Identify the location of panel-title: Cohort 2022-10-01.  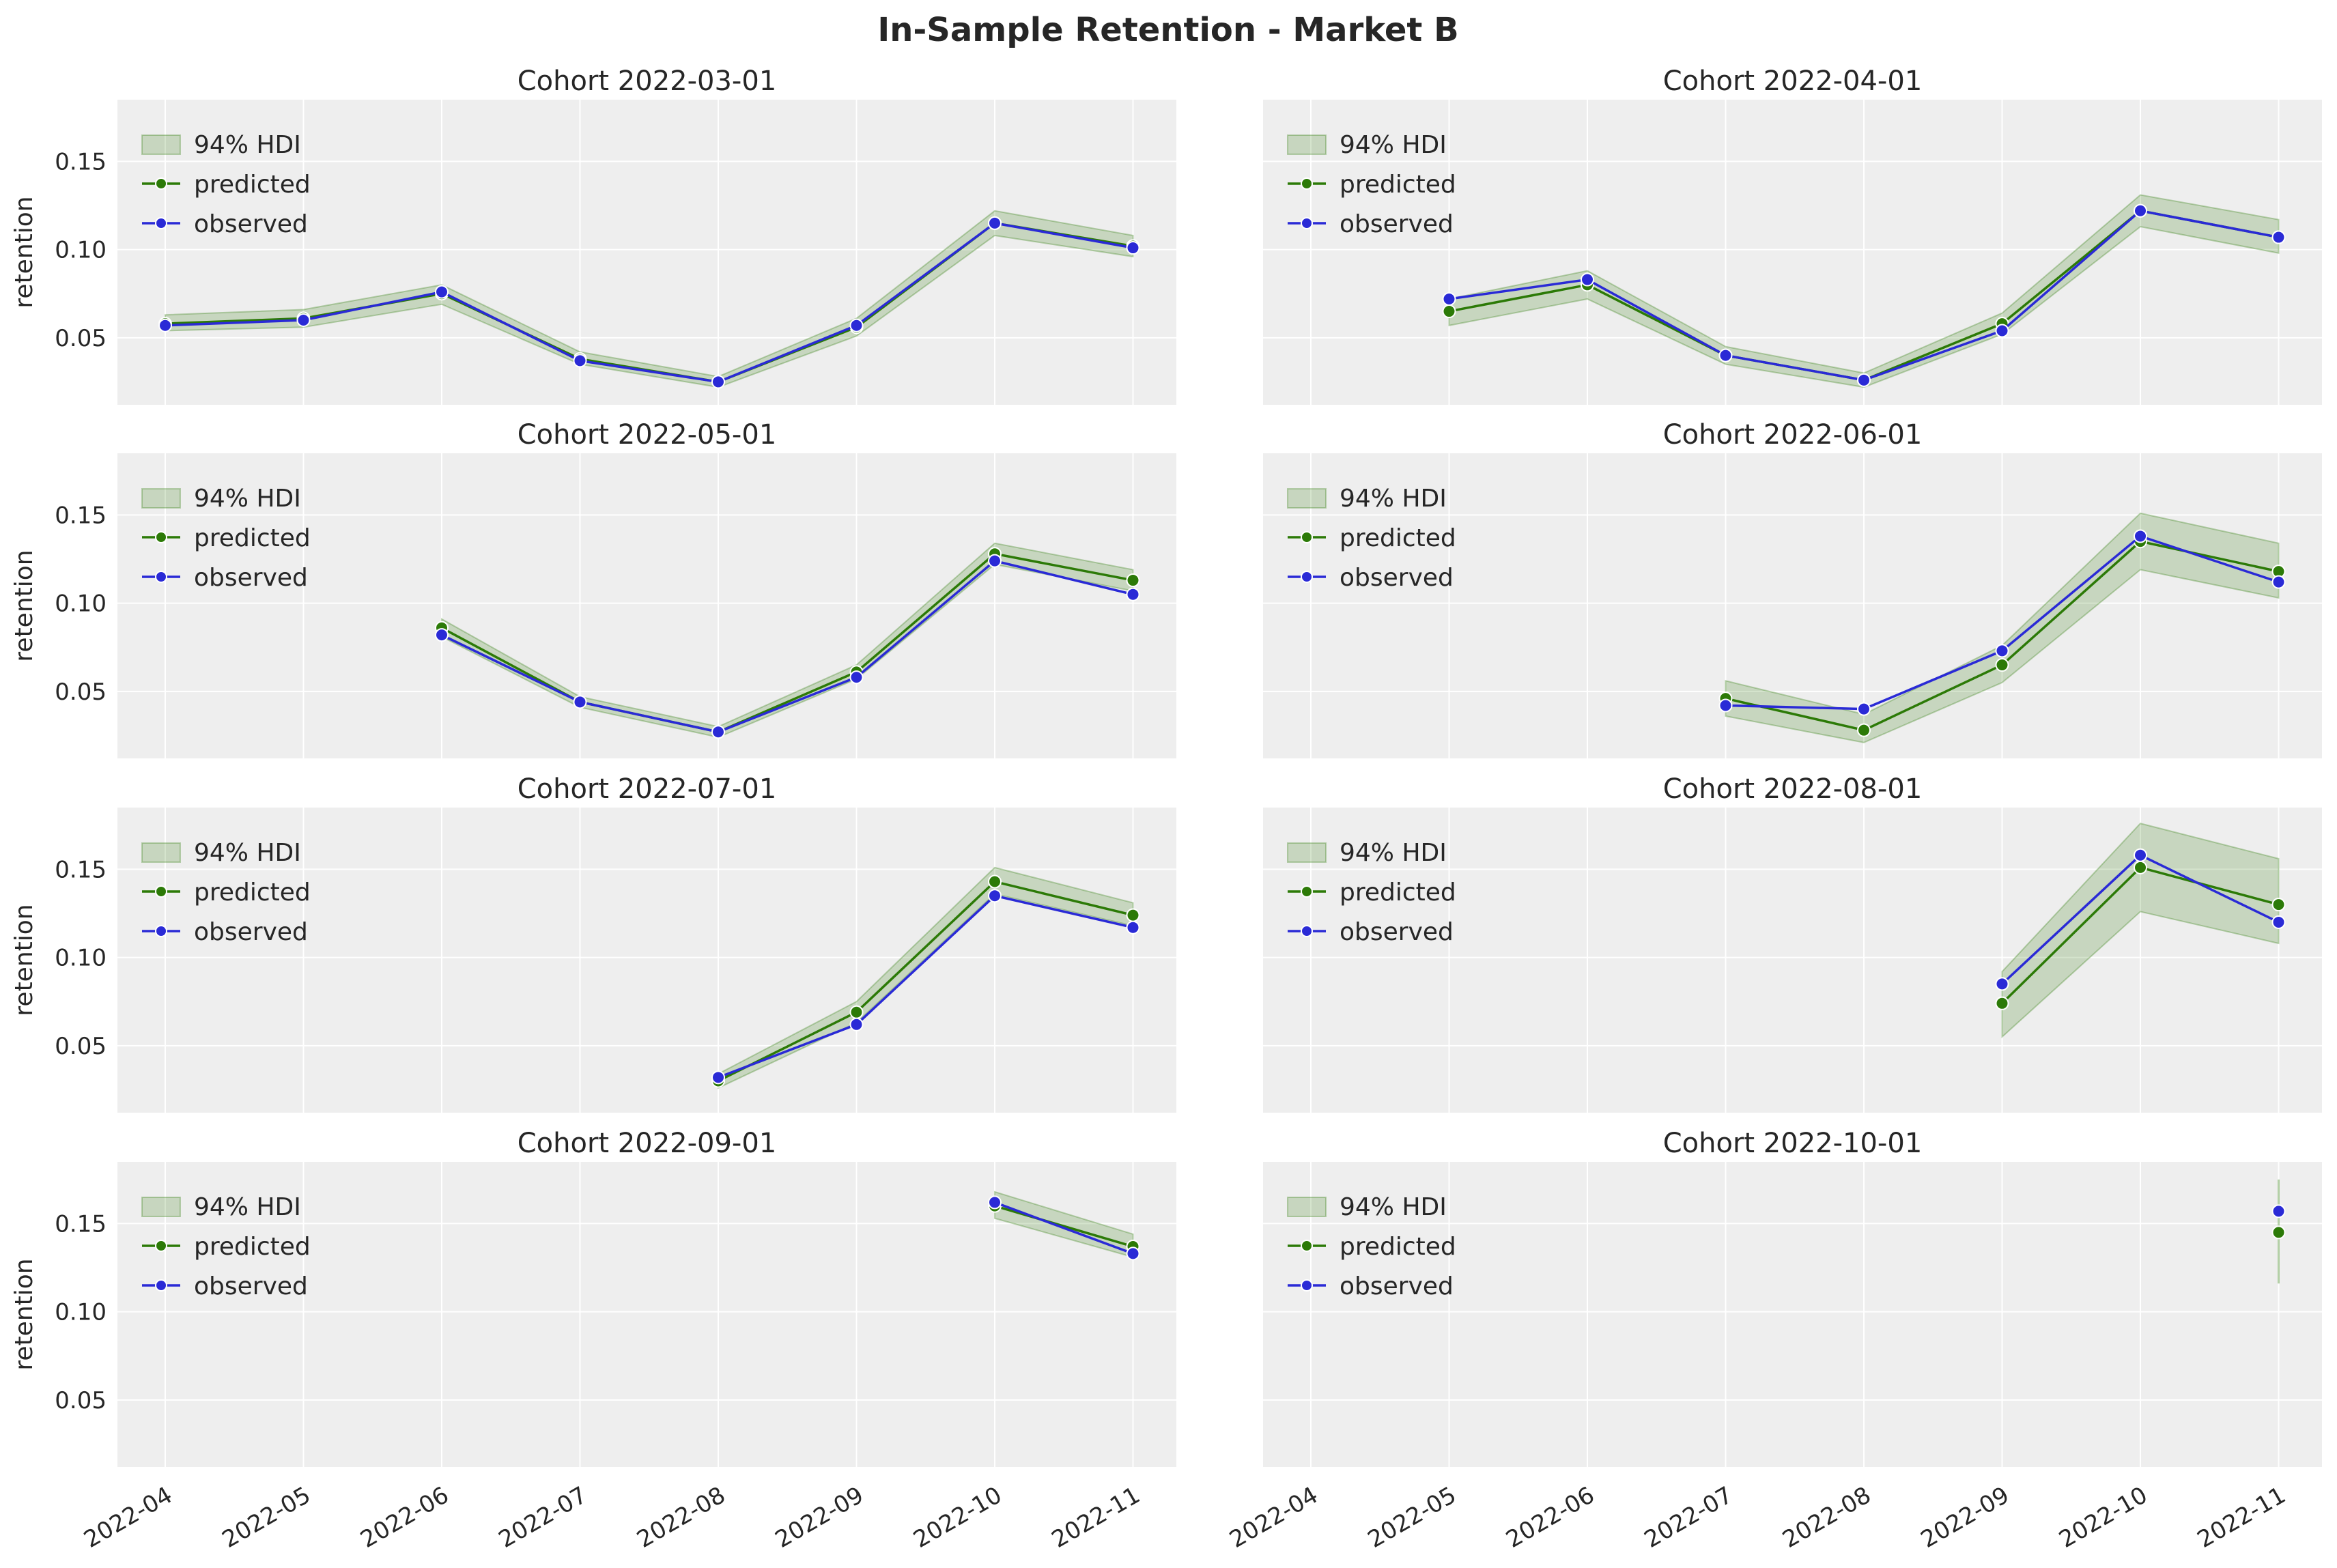
(1793, 1143).